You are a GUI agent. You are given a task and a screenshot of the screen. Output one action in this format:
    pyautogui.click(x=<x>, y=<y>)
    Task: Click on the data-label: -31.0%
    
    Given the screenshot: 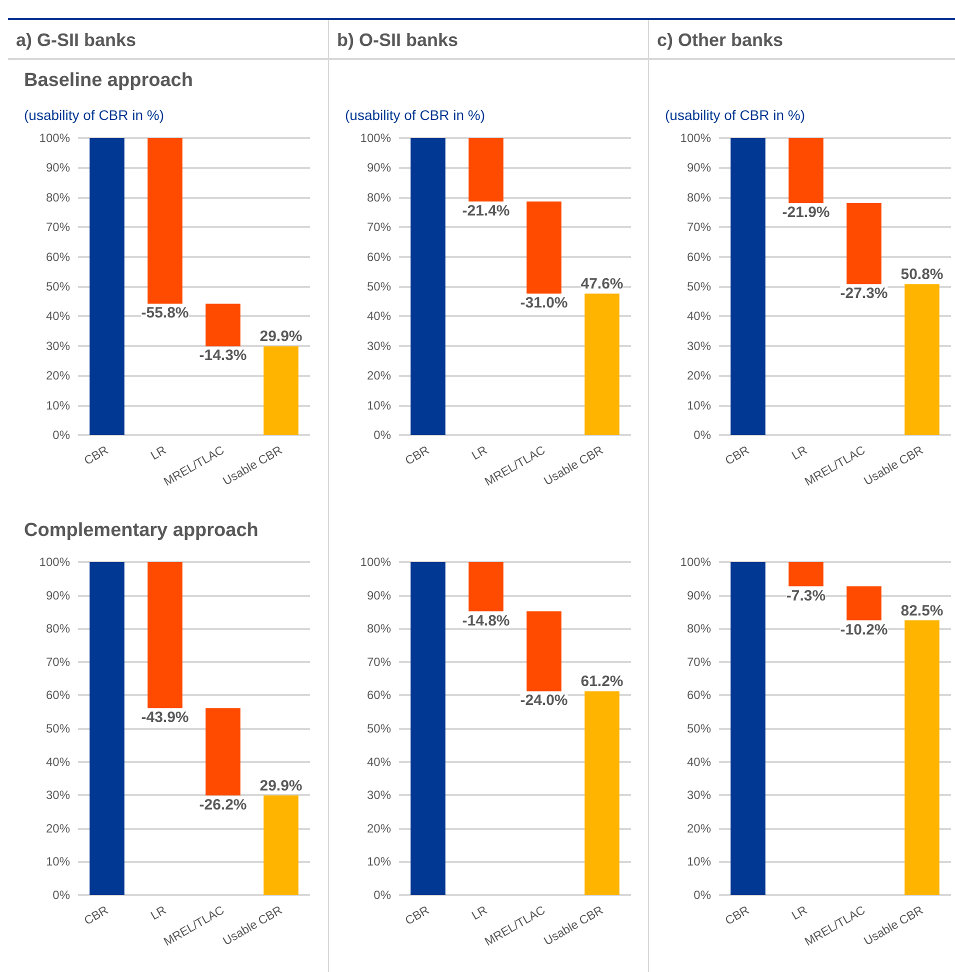 What is the action you would take?
    pyautogui.click(x=544, y=303)
    